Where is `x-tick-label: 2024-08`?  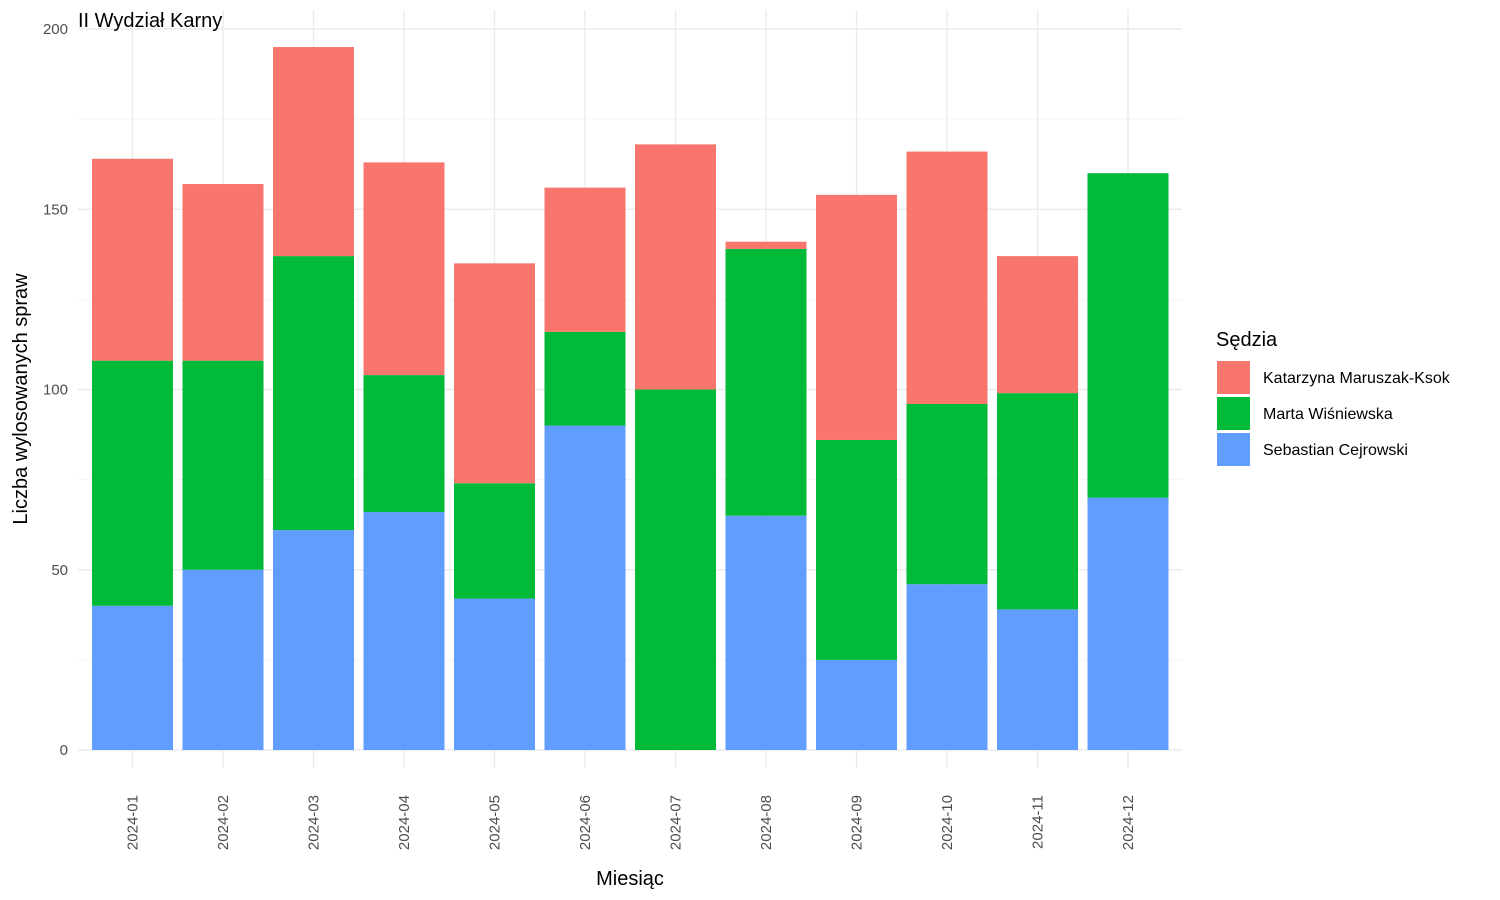 x-tick-label: 2024-08 is located at coordinates (766, 822).